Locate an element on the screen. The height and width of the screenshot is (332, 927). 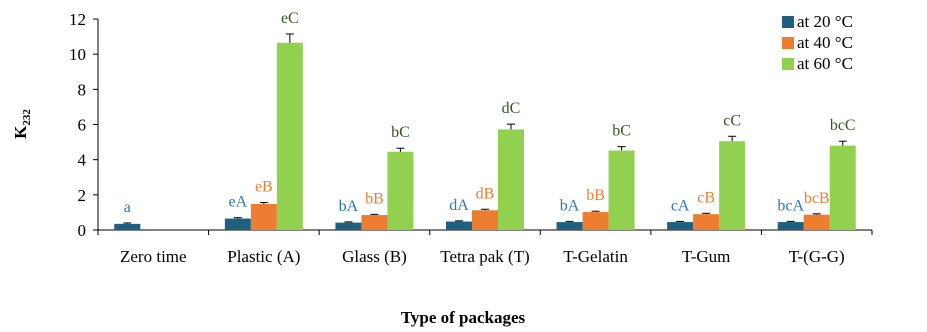
bar-data-label: eC is located at coordinates (290, 18).